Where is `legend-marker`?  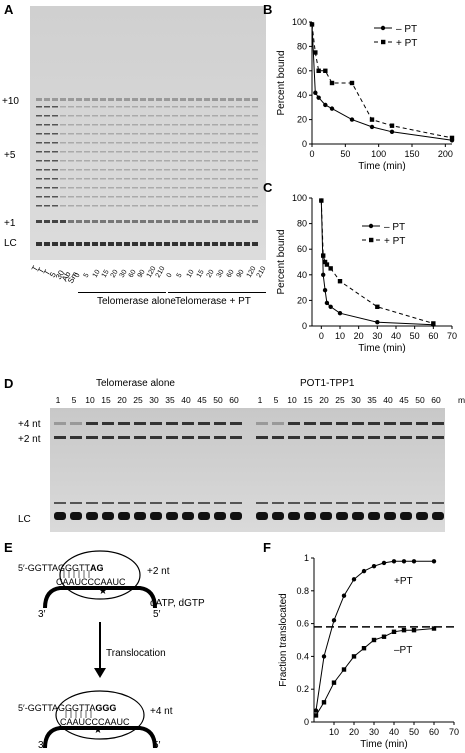 legend-marker is located at coordinates (371, 240).